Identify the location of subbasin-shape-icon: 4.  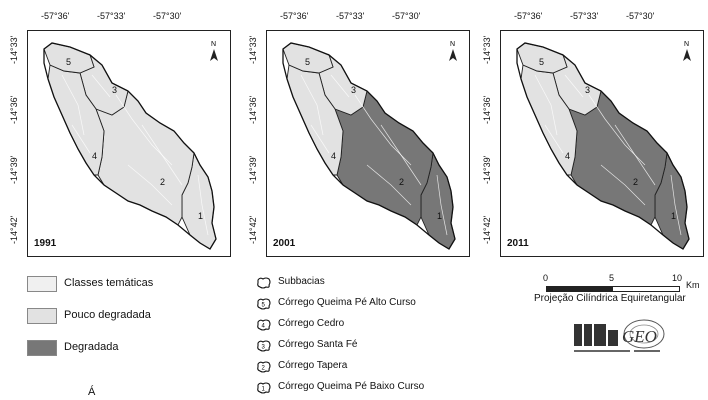
(264, 324).